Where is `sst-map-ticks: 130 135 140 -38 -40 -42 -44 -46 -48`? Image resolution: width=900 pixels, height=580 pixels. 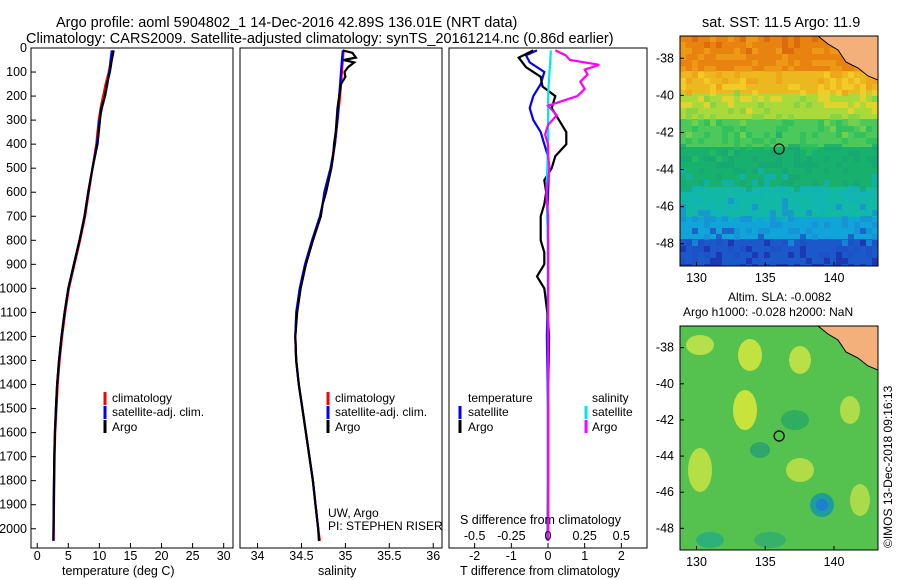 sst-map-ticks: 130 135 140 -38 -40 -42 -44 -46 -48 is located at coordinates (750, 168).